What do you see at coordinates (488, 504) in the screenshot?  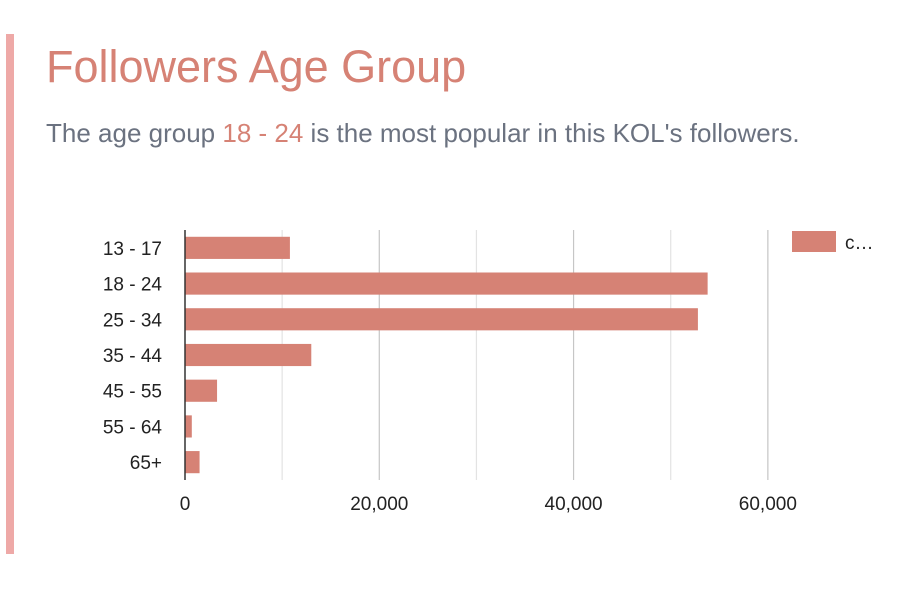 I see `chart-x-tick-labels: 0 20,000 40,000 60,000` at bounding box center [488, 504].